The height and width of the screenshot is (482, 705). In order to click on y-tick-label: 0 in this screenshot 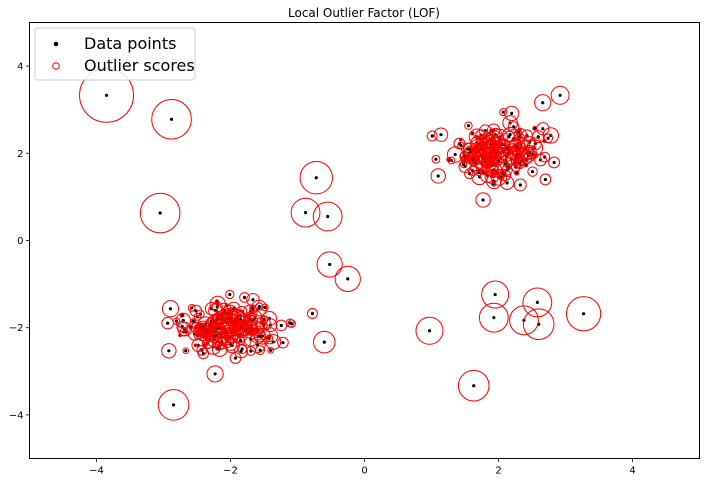, I will do `click(20, 241)`.